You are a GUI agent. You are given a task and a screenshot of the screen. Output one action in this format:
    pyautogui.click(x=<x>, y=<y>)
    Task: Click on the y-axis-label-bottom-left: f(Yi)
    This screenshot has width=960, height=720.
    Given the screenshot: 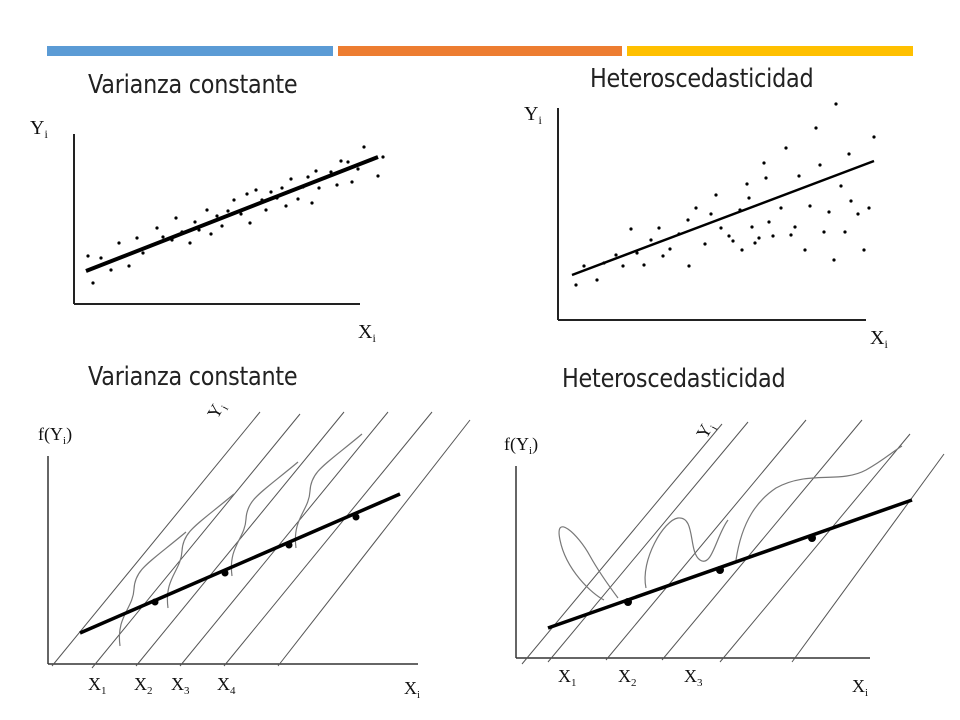 What is the action you would take?
    pyautogui.click(x=55, y=435)
    